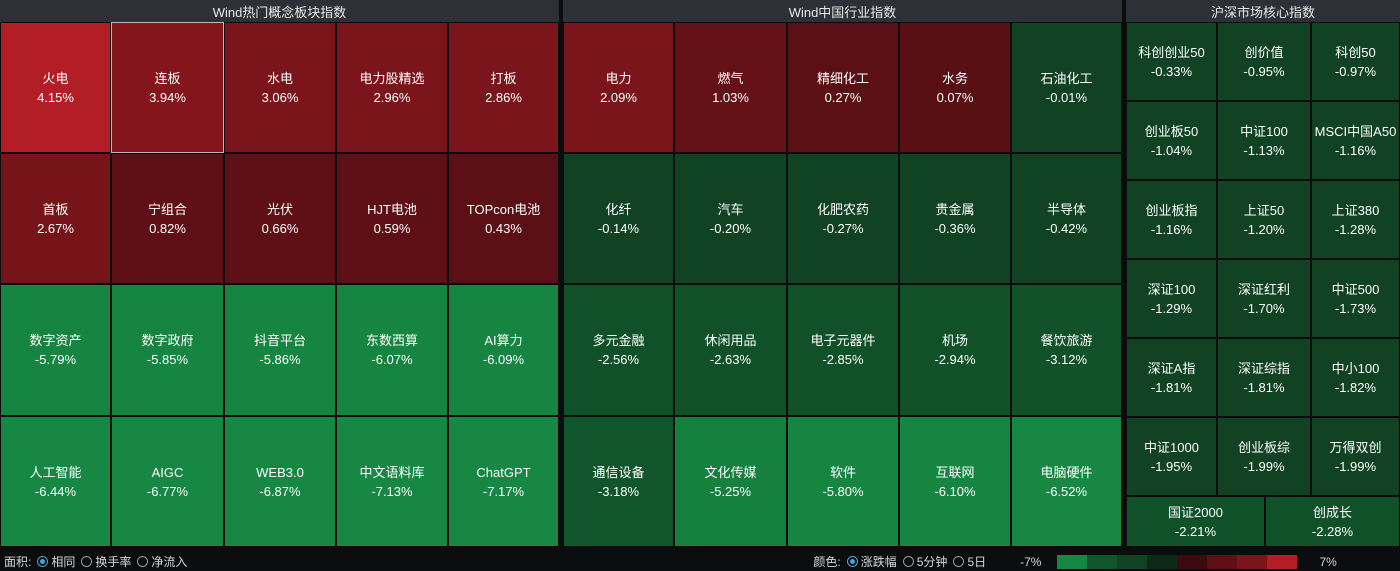 Image resolution: width=1400 pixels, height=571 pixels. Describe the element at coordinates (503, 218) in the screenshot. I see `treemap-tile: TOPcon电池 0.43%` at that location.